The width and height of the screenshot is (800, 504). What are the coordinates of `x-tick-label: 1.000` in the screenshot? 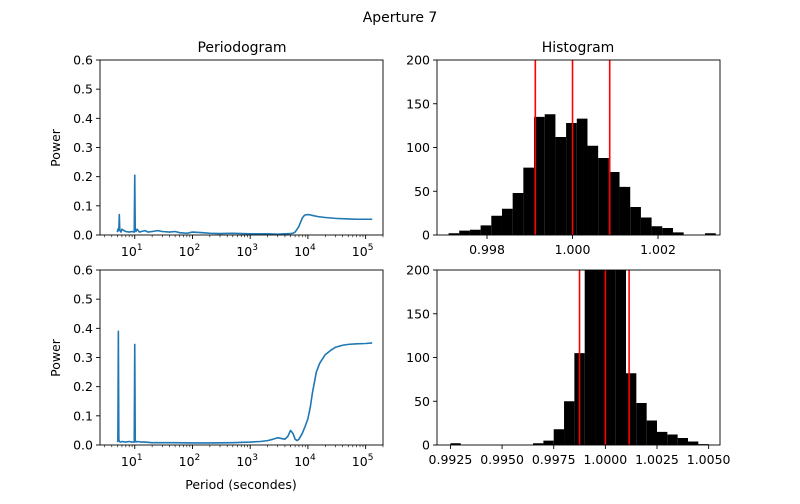 It's located at (573, 249).